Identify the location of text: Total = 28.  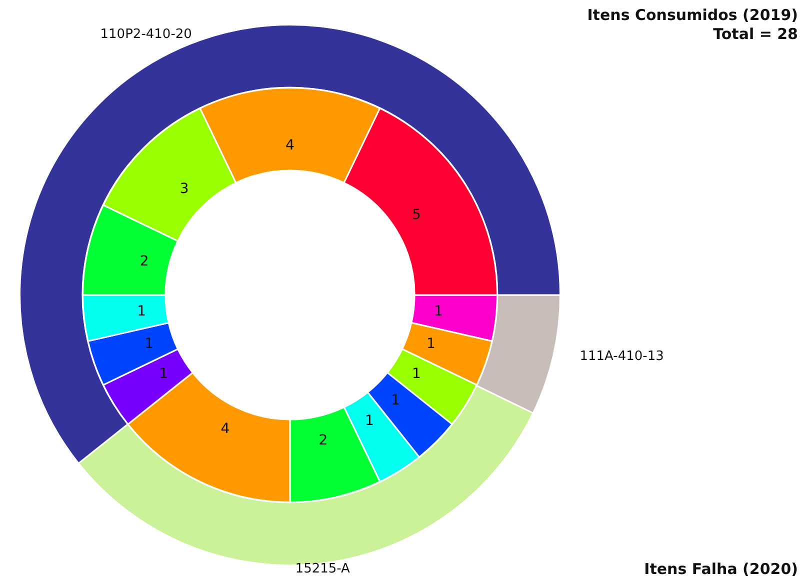
(755, 34).